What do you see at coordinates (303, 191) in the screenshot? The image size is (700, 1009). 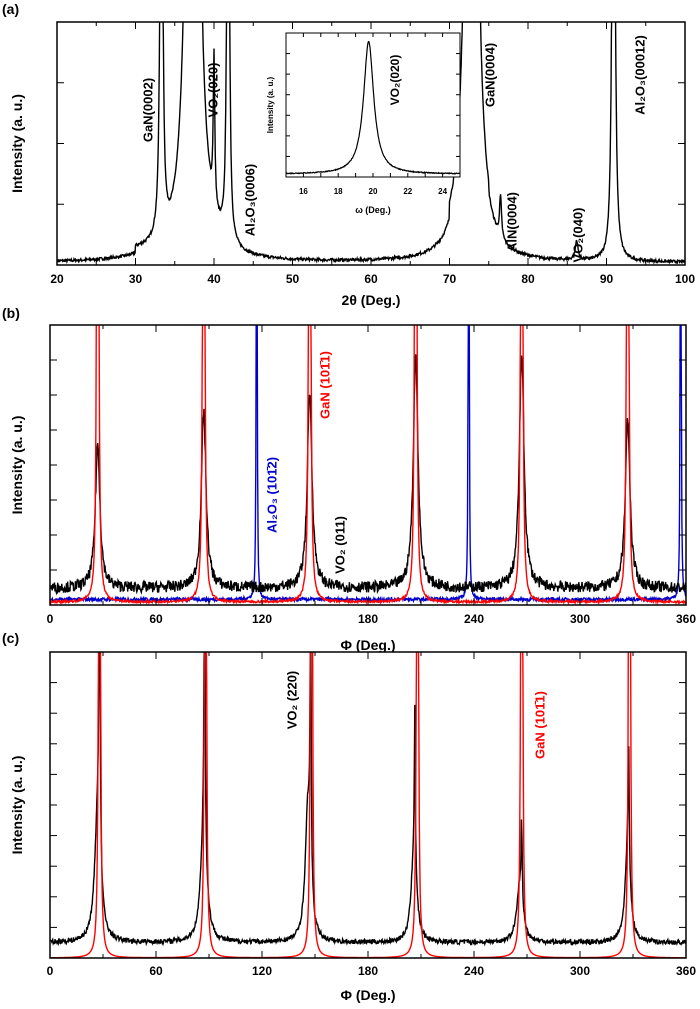 I see `x-tick-label: 16` at bounding box center [303, 191].